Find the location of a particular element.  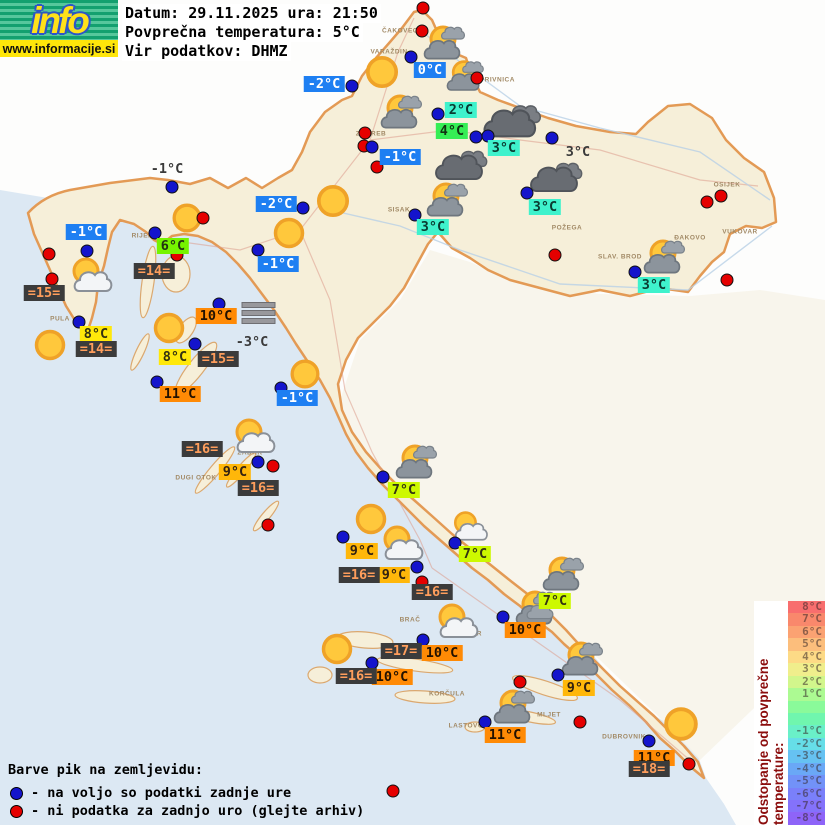

city-label: VUKOVAR is located at coordinates (740, 232).